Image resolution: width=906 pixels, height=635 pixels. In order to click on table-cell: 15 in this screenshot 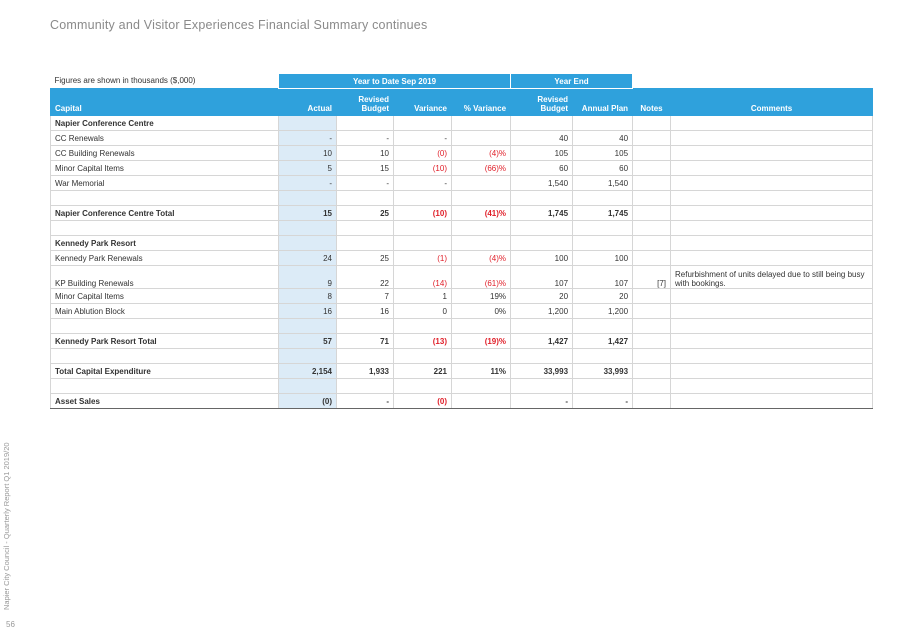, I will do `click(307, 213)`.